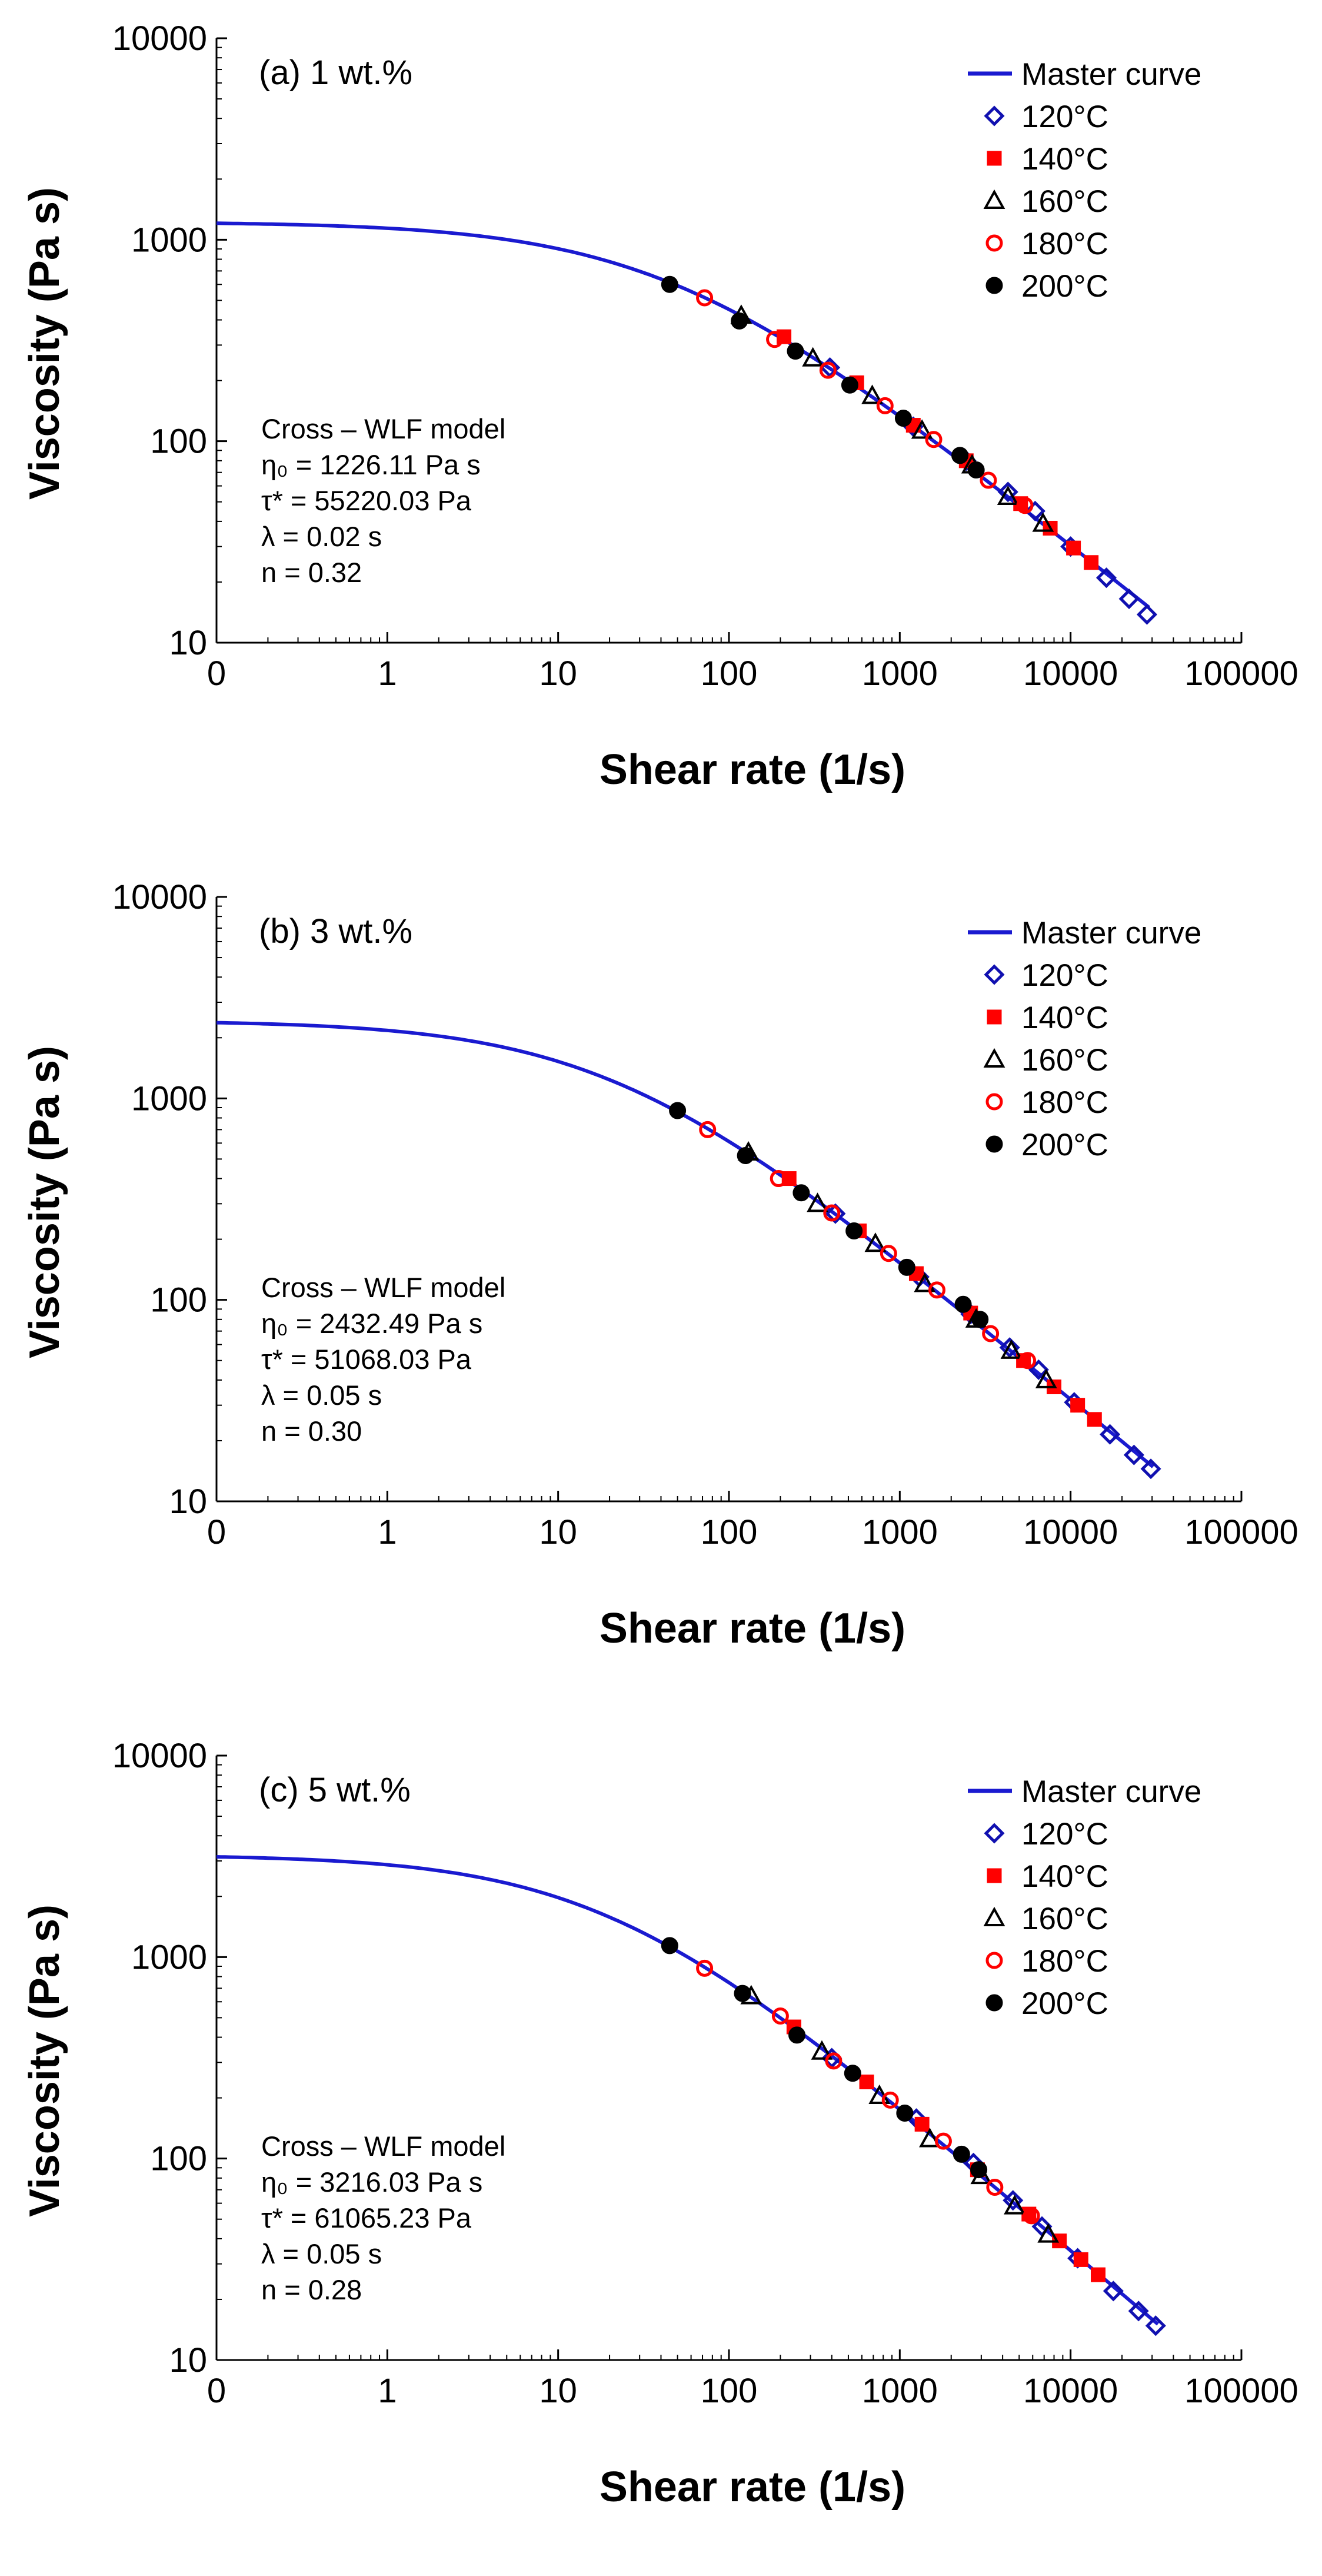 The height and width of the screenshot is (2576, 1322). I want to click on y-tick-label: 1000, so click(169, 240).